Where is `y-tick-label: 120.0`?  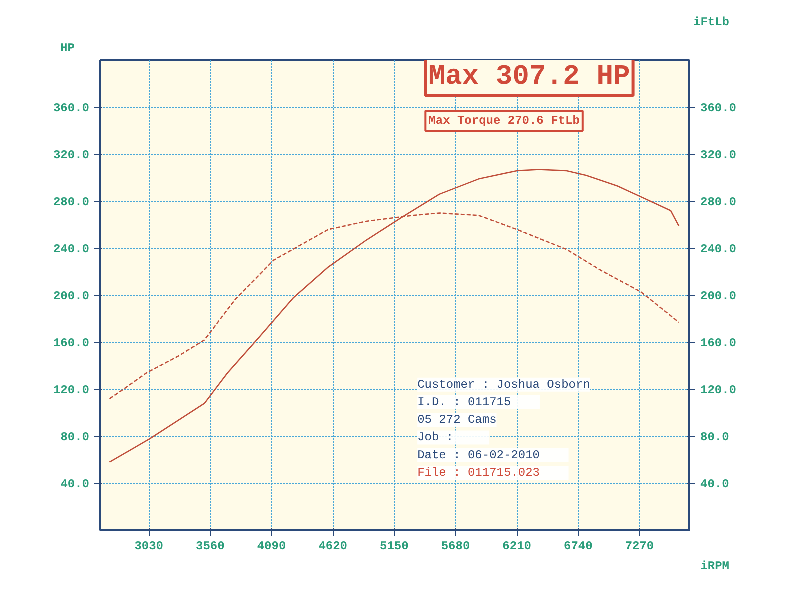
y-tick-label: 120.0 is located at coordinates (71, 391).